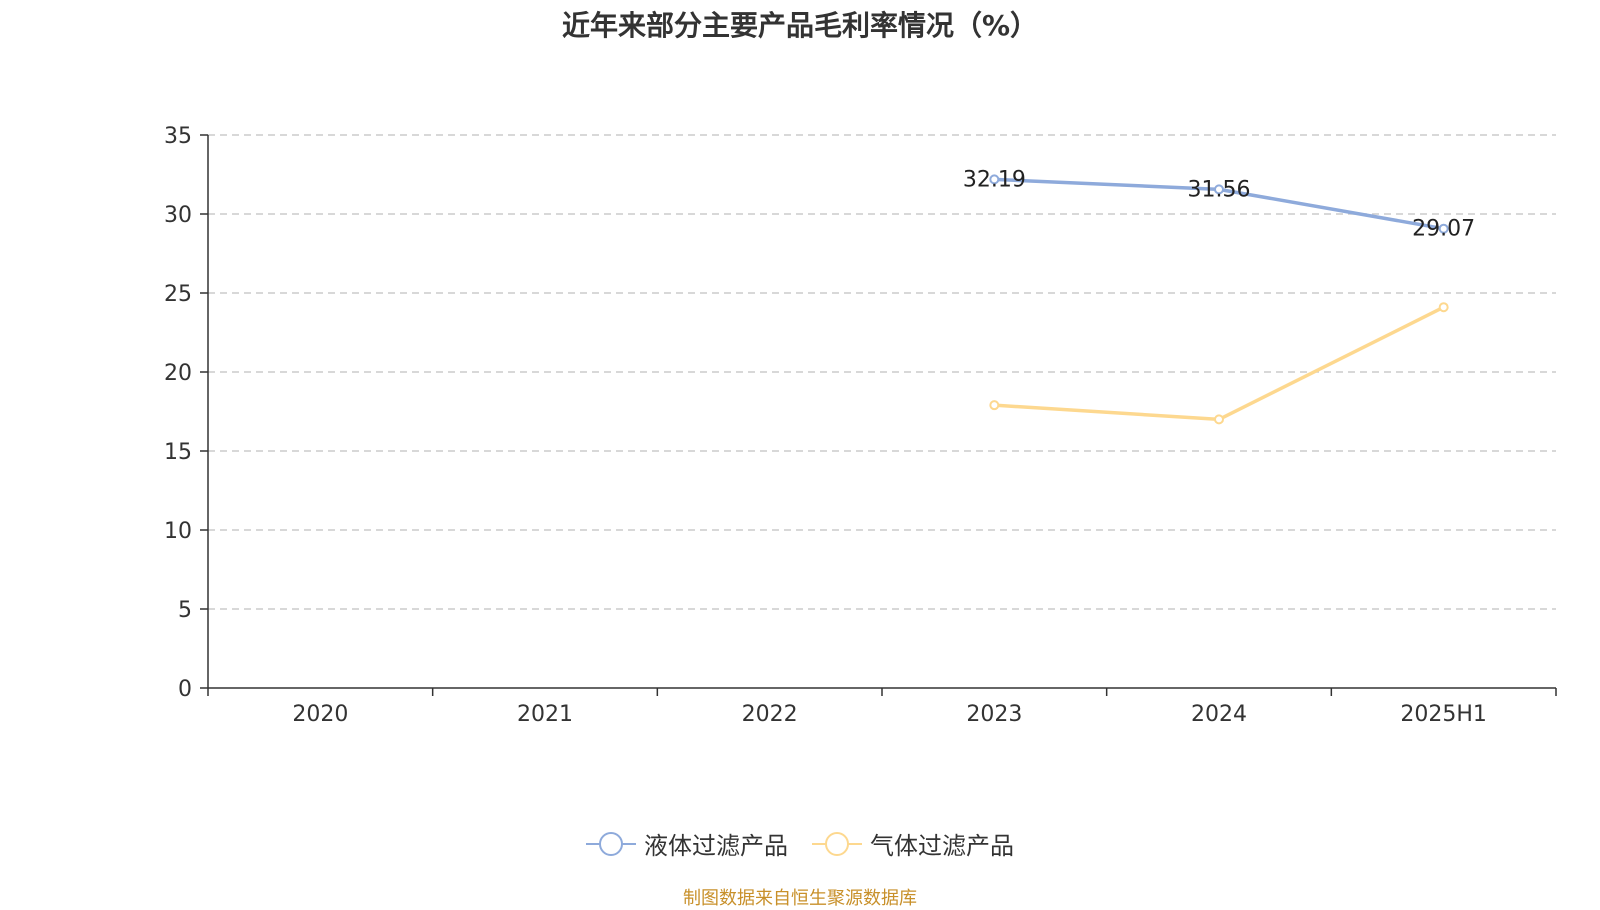 The image size is (1600, 910). Describe the element at coordinates (716, 846) in the screenshot. I see `legend-label: 液体过滤产品` at that location.